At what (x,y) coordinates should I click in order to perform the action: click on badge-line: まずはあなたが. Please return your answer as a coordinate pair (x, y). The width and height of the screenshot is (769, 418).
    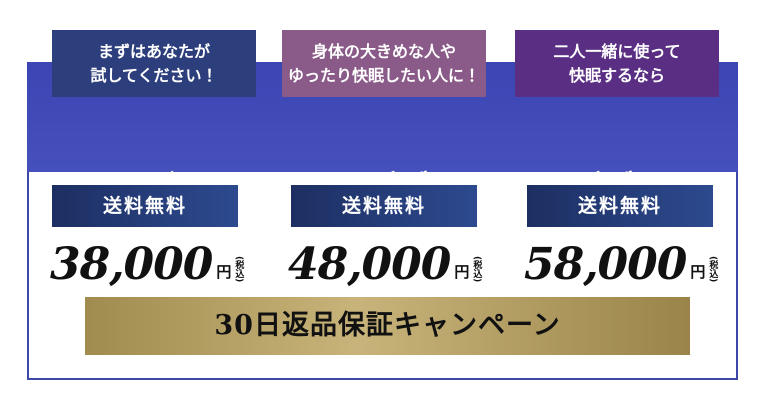
    Looking at the image, I should click on (153, 51).